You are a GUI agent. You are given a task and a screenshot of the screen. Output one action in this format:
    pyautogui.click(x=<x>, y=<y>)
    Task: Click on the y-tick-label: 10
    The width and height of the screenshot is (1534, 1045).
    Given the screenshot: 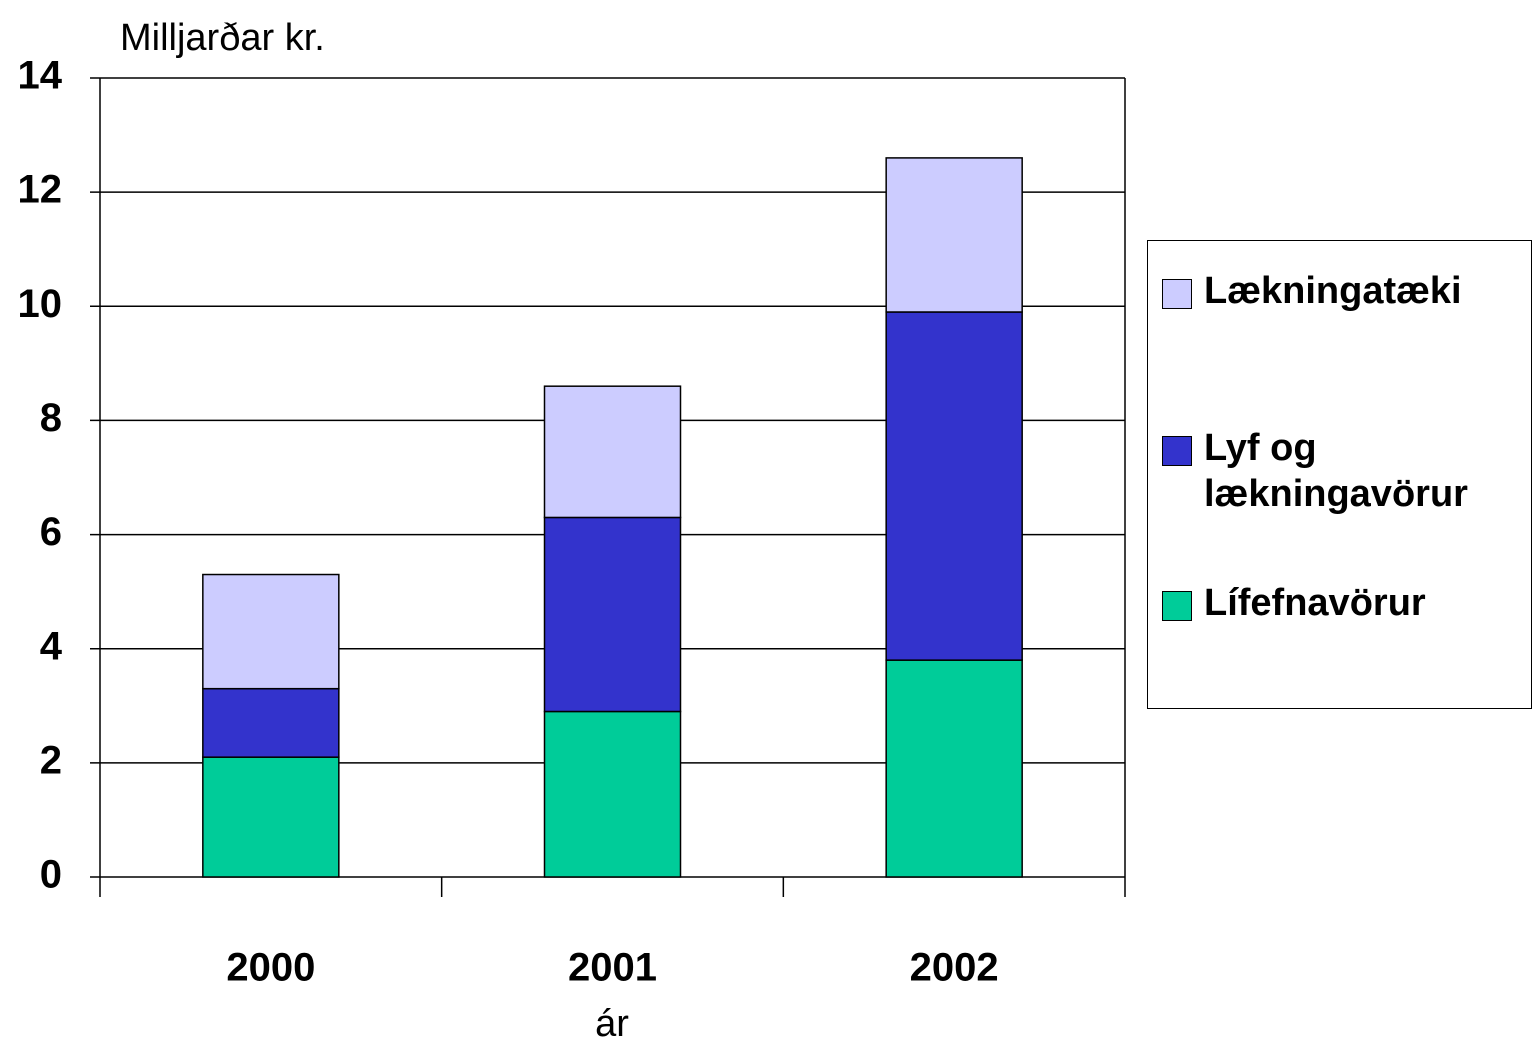 What is the action you would take?
    pyautogui.click(x=40, y=304)
    